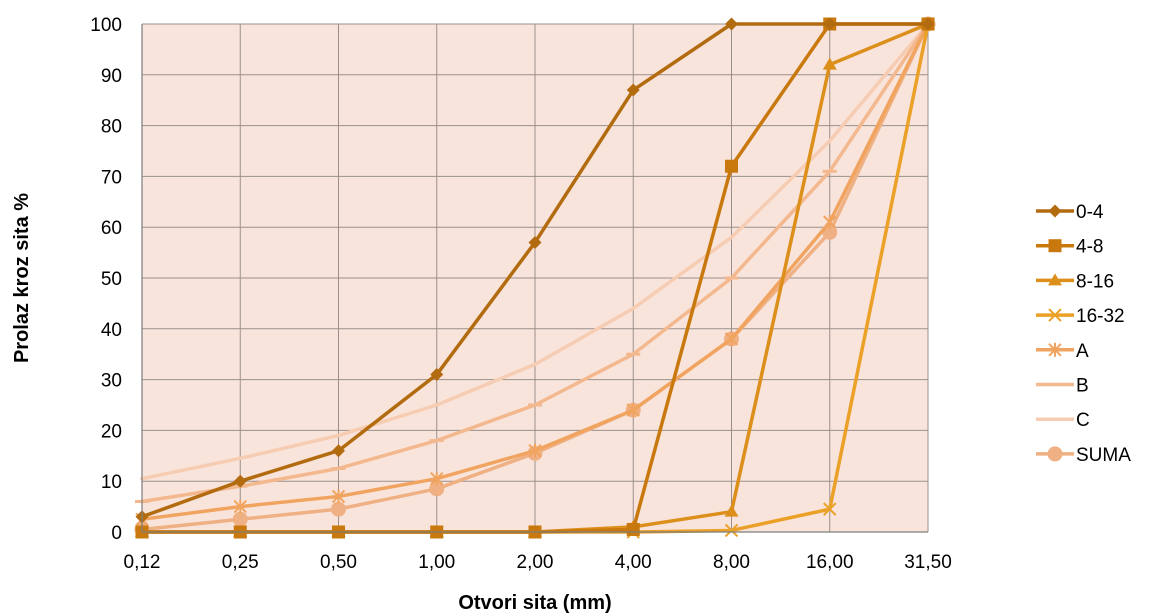  What do you see at coordinates (1090, 212) in the screenshot?
I see `legend-label: 0-4` at bounding box center [1090, 212].